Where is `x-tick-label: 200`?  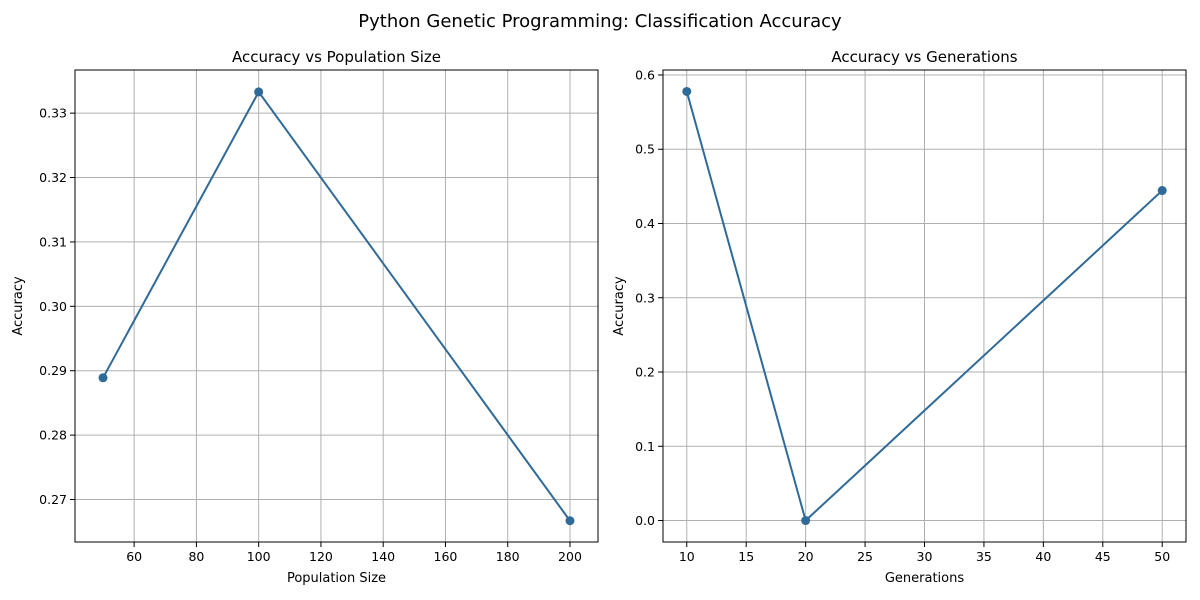 x-tick-label: 200 is located at coordinates (570, 556).